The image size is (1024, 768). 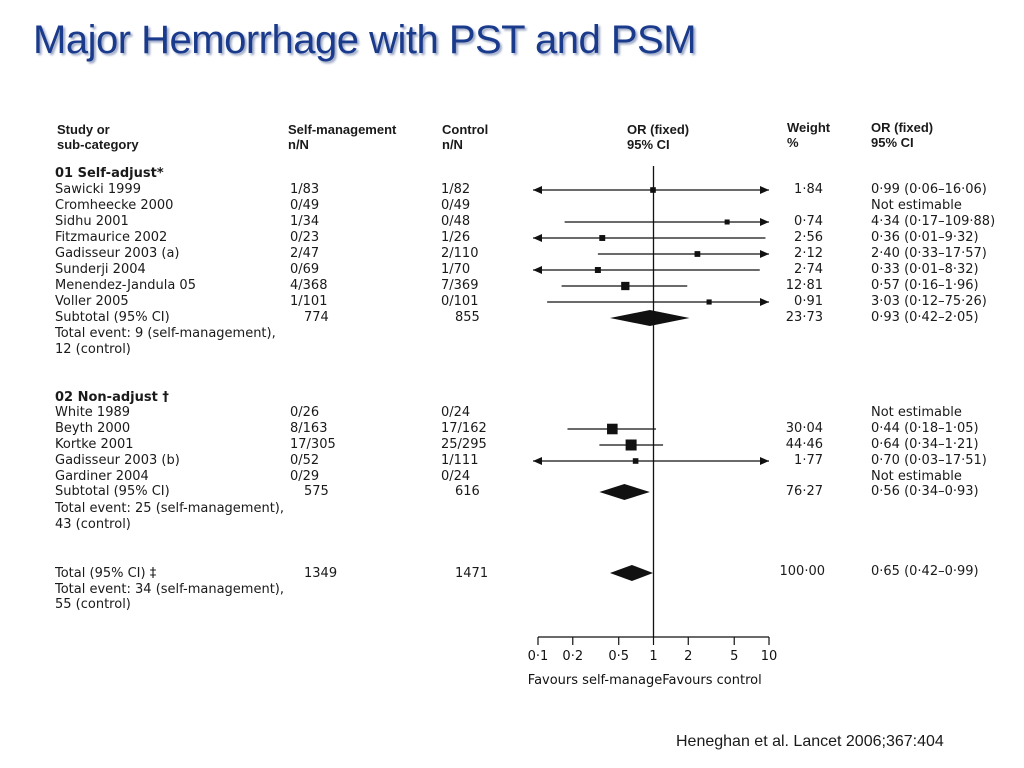 What do you see at coordinates (808, 269) in the screenshot?
I see `weight-value: 2·74` at bounding box center [808, 269].